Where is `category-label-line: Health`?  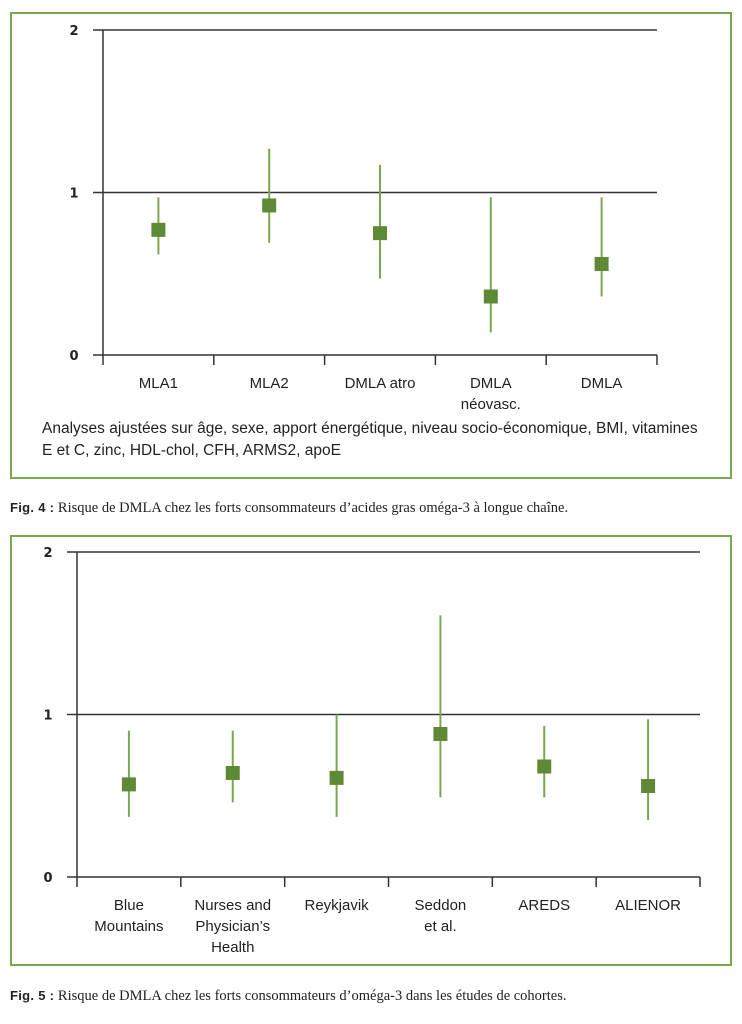 category-label-line: Health is located at coordinates (232, 947).